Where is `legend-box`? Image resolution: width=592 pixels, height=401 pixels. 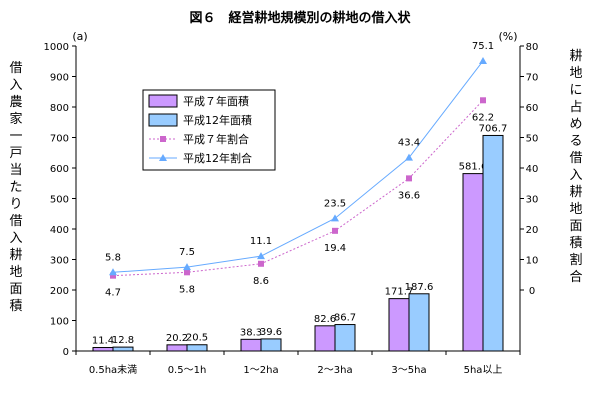 legend-box is located at coordinates (209, 130).